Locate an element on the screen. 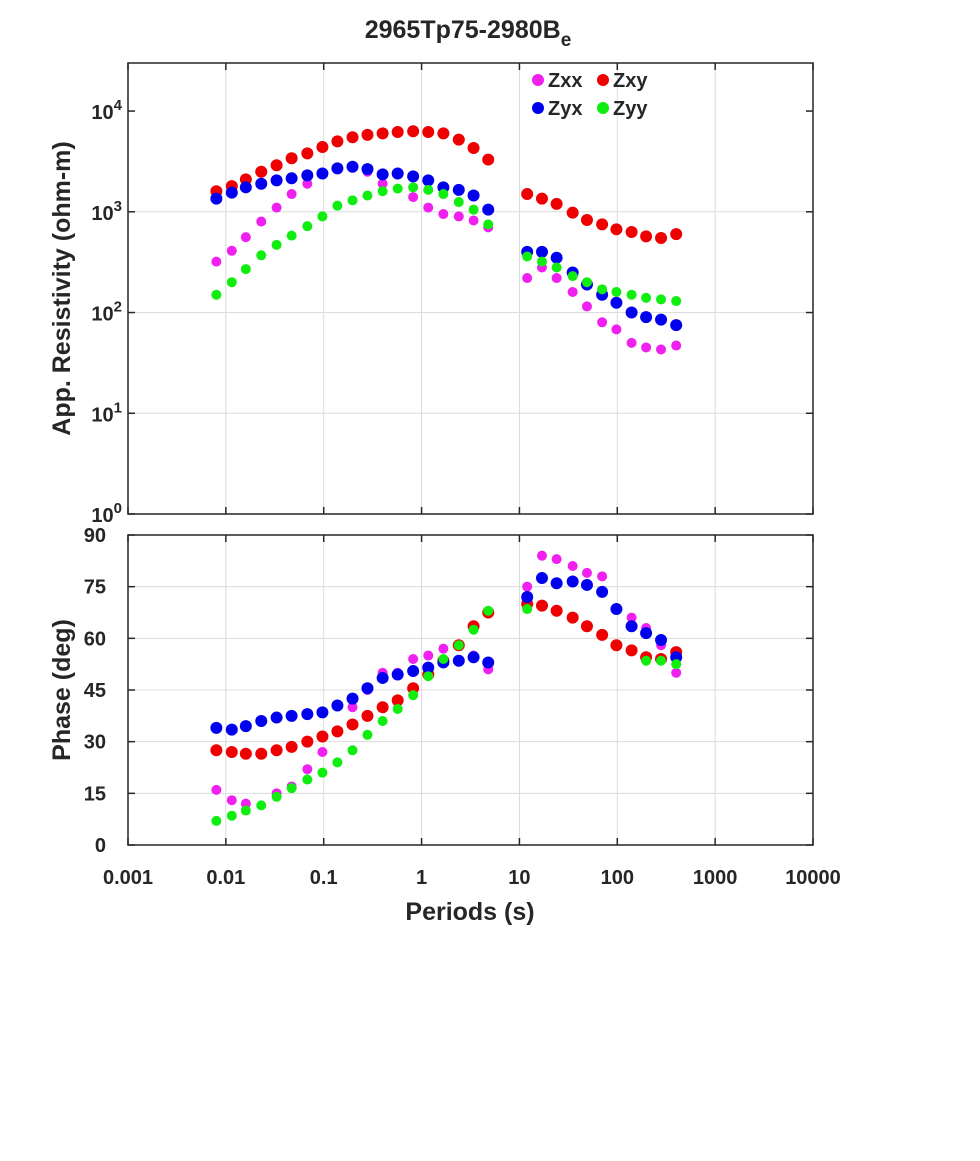 The height and width of the screenshot is (1161, 980). legend-label-zyy: Zyy is located at coordinates (630, 109).